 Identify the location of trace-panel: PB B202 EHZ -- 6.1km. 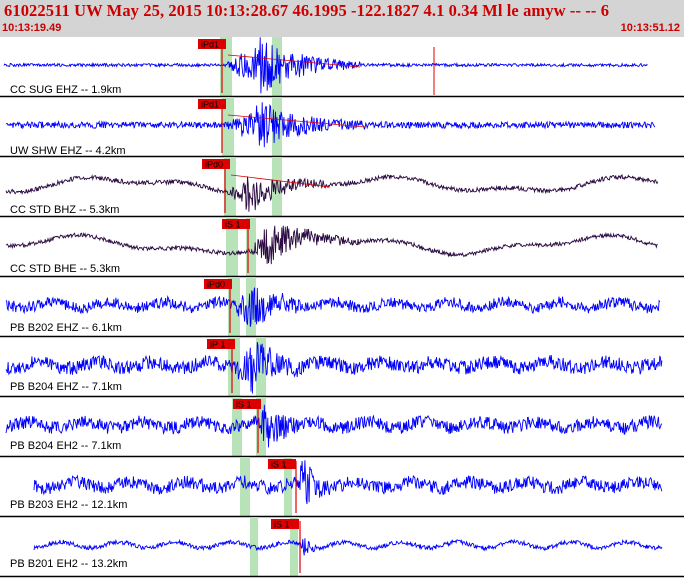
(333, 310).